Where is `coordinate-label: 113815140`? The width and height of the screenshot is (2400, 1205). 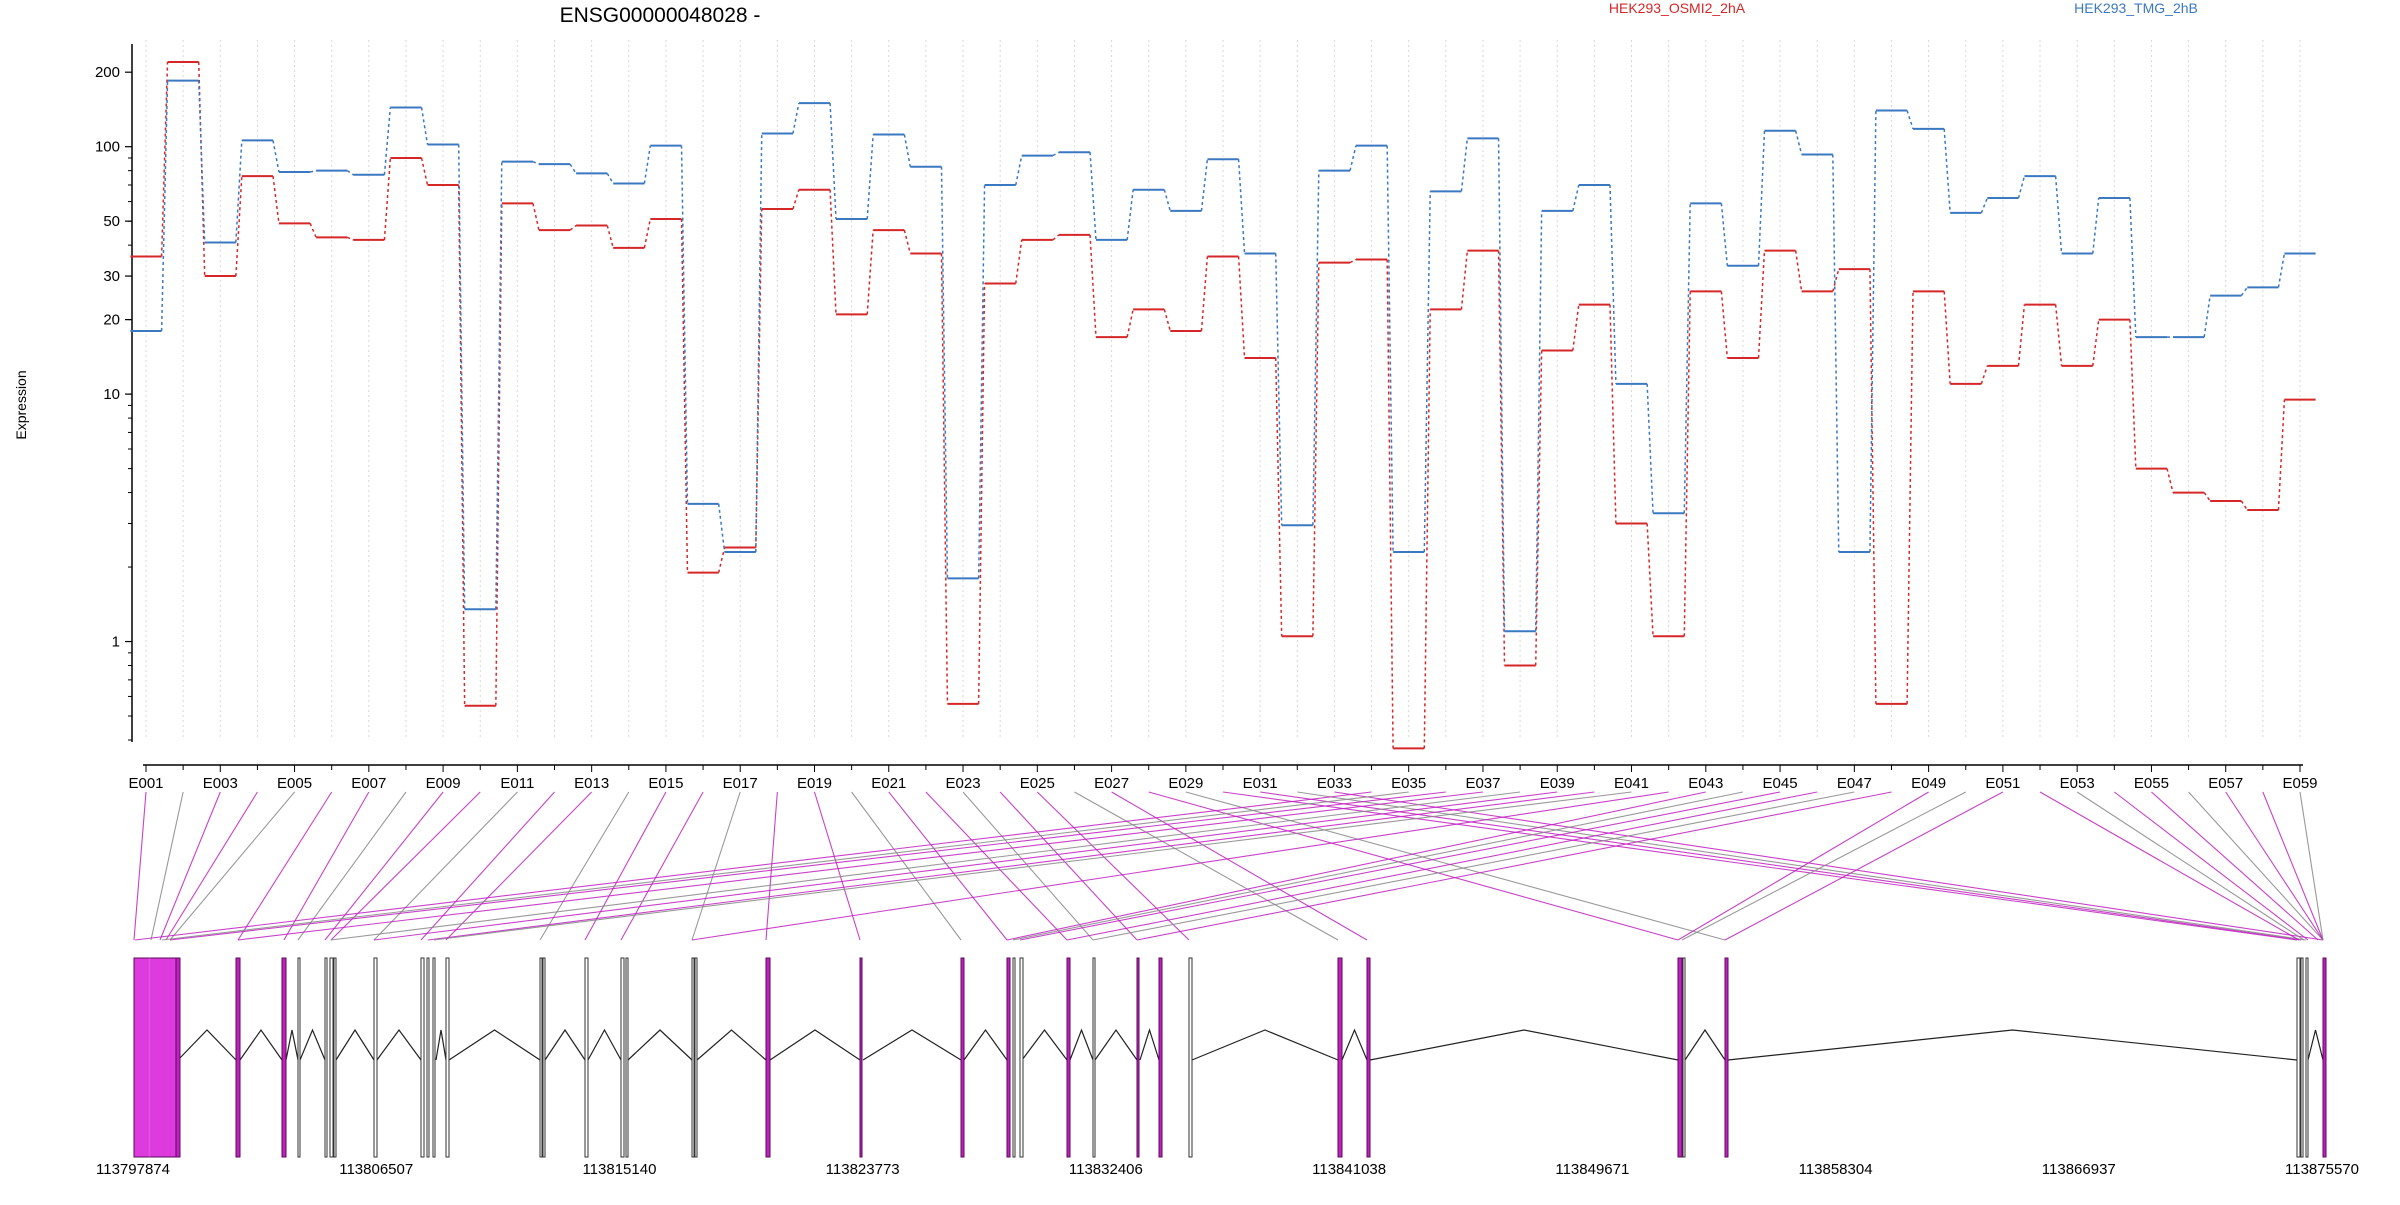 coordinate-label: 113815140 is located at coordinates (619, 1169).